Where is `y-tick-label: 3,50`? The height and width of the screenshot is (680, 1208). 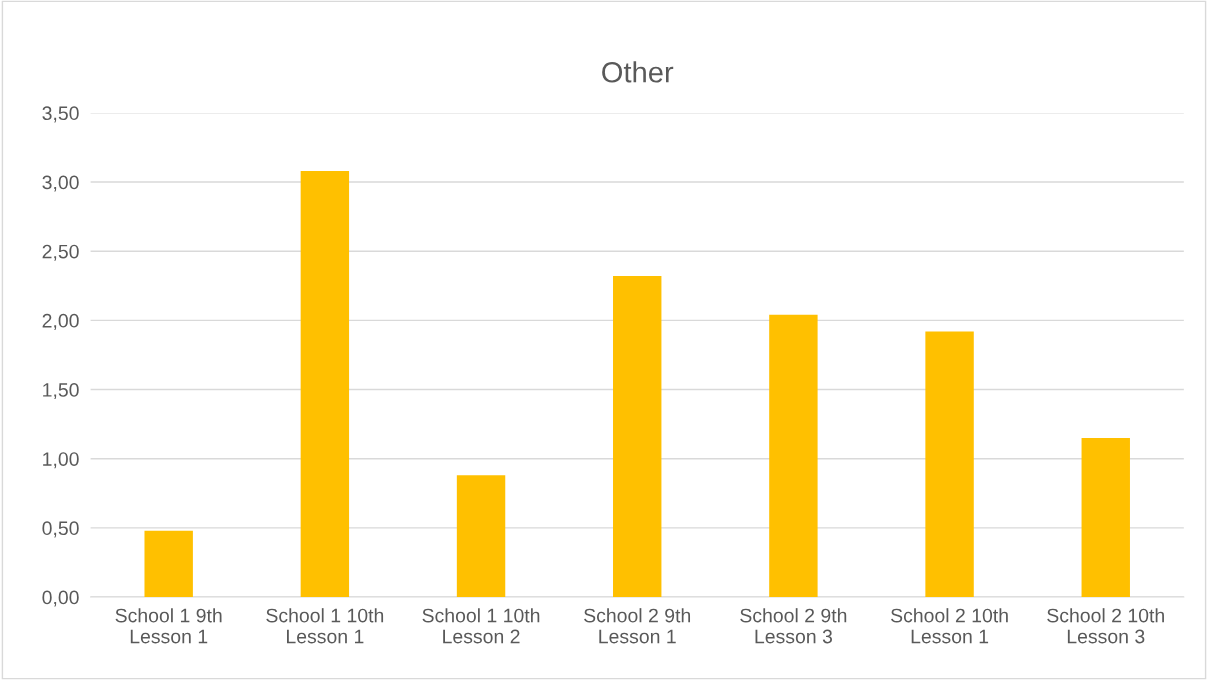 y-tick-label: 3,50 is located at coordinates (60, 114).